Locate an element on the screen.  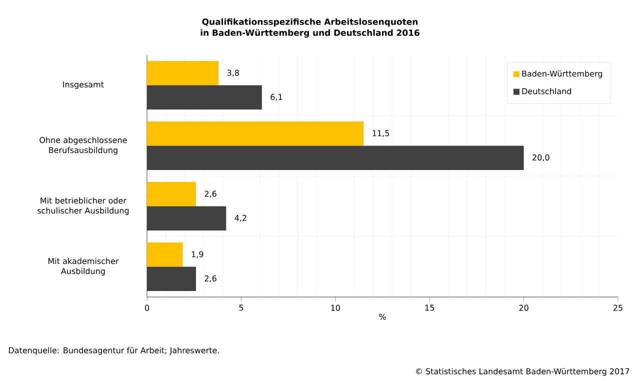
legend-label: Baden-Württemberg is located at coordinates (562, 74).